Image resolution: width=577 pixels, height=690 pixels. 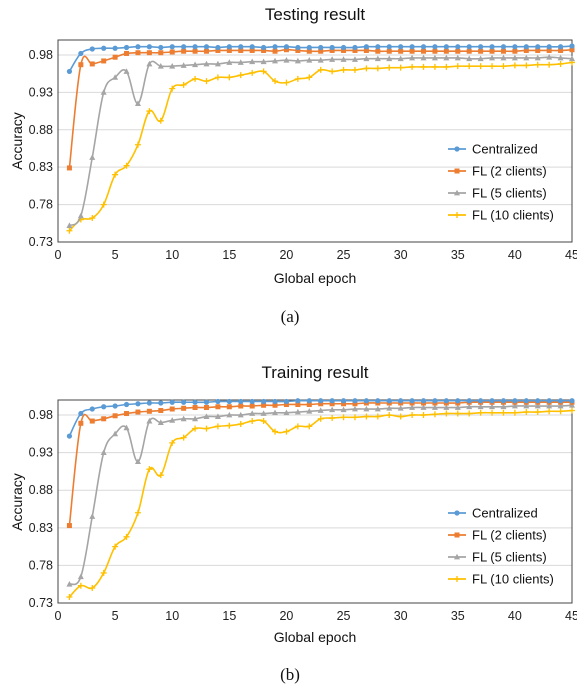 I want to click on y-tick-label: 0.78, so click(x=41, y=565).